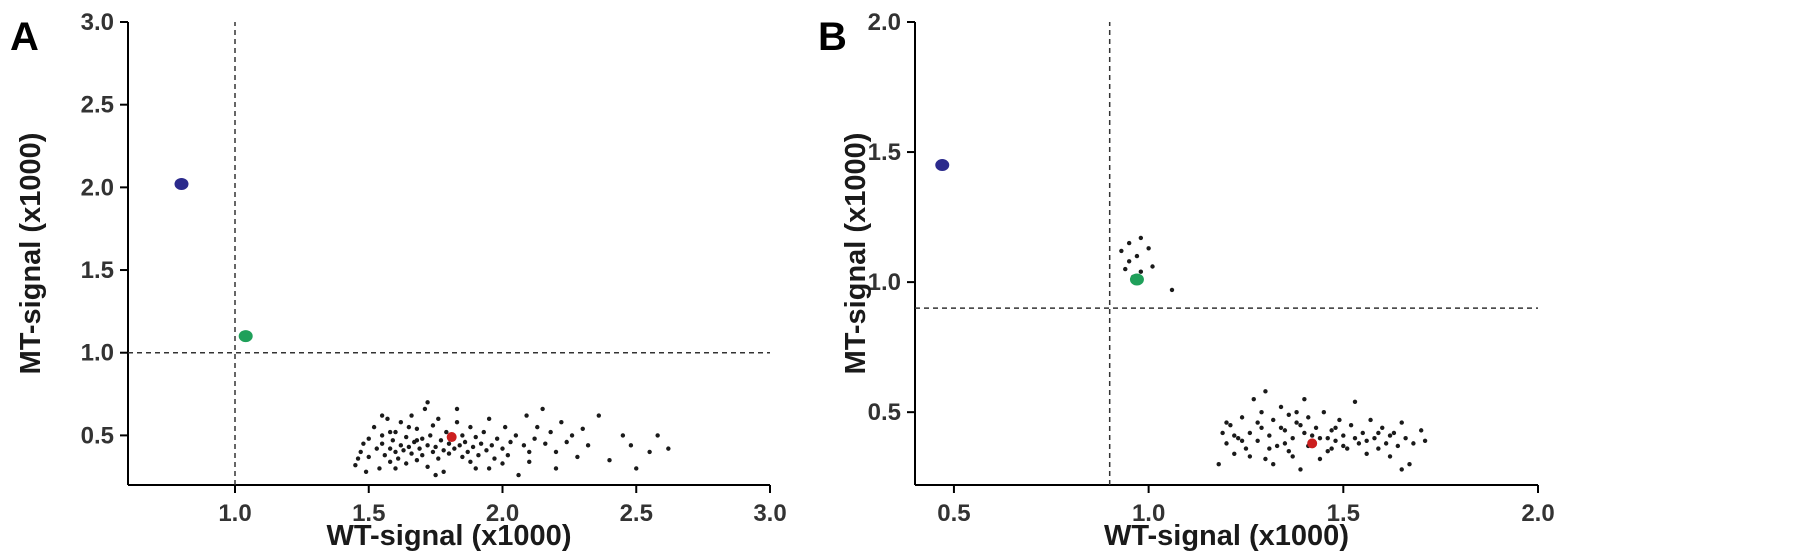 The image size is (1795, 560). Describe the element at coordinates (31, 254) in the screenshot. I see `panel-a-y-axis-title: MT-signal (x1000)` at that location.